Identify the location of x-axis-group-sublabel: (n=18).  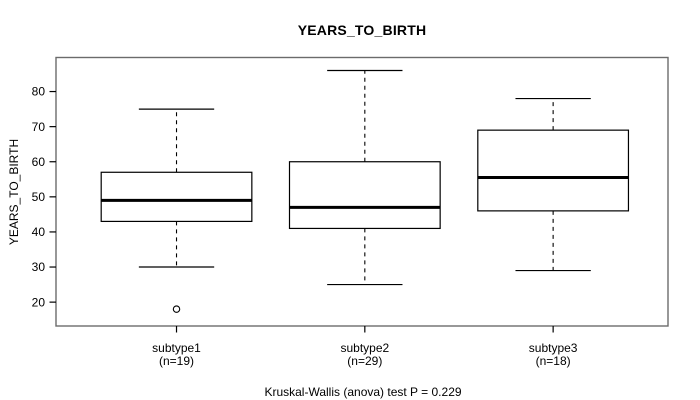
(553, 361).